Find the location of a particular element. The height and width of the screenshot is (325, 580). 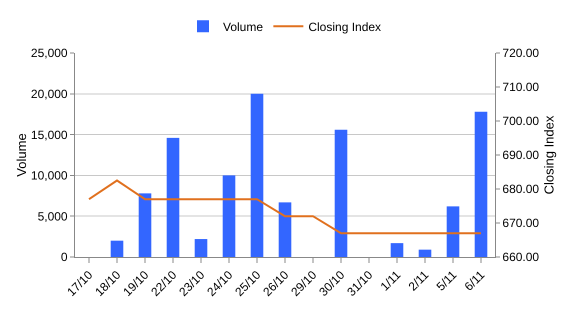

x-tick-label: 6/11 is located at coordinates (475, 281).